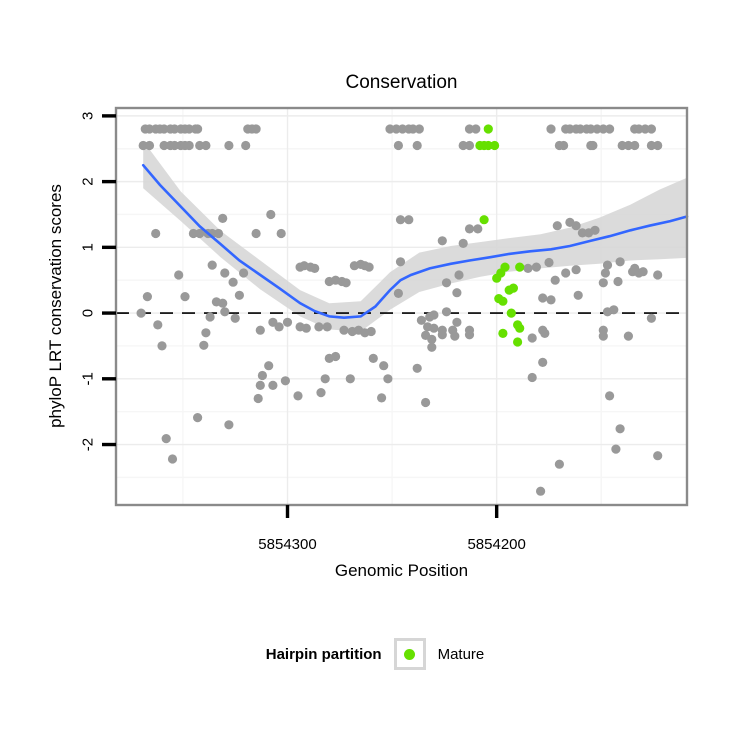 The image size is (750, 750). I want to click on legend-key, so click(409, 654).